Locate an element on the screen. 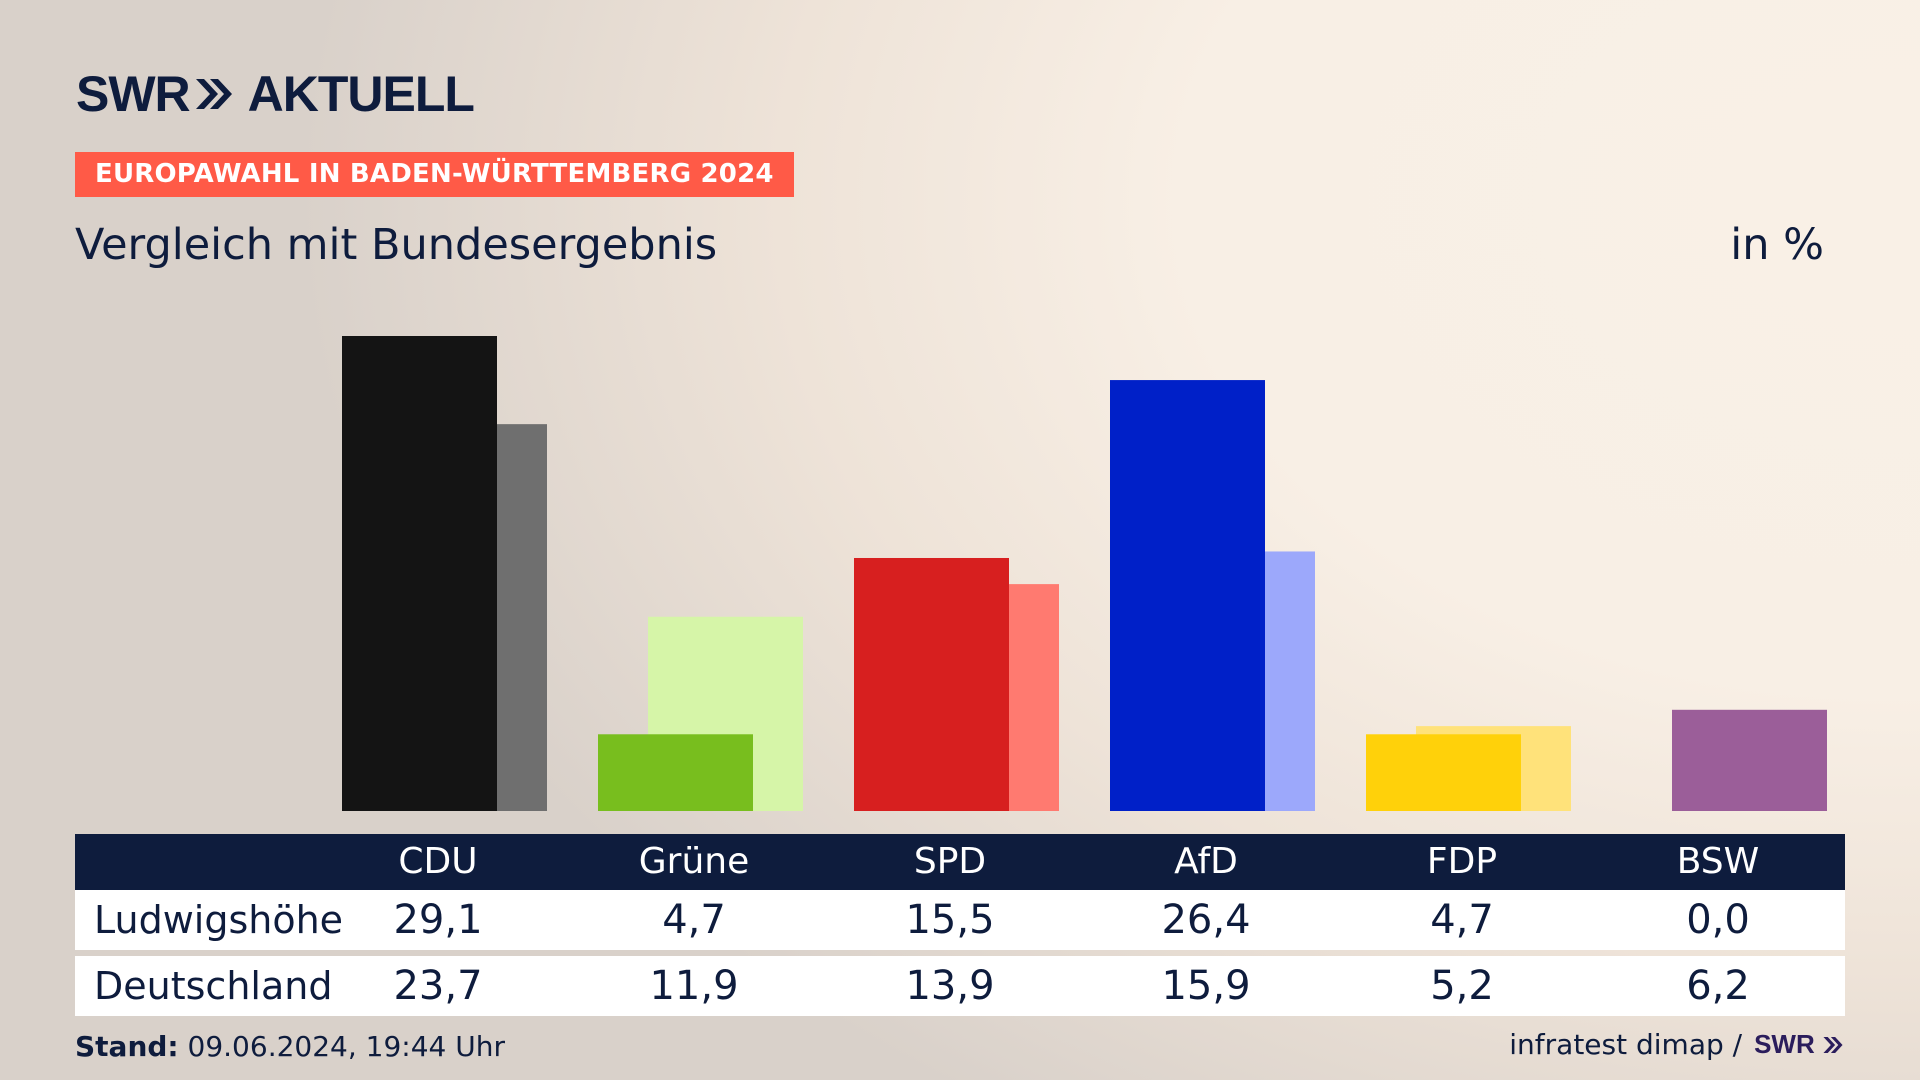 This screenshot has height=1080, width=1920. table-header-row: CDU Grüne SPD AfD FDP BSW is located at coordinates (960, 862).